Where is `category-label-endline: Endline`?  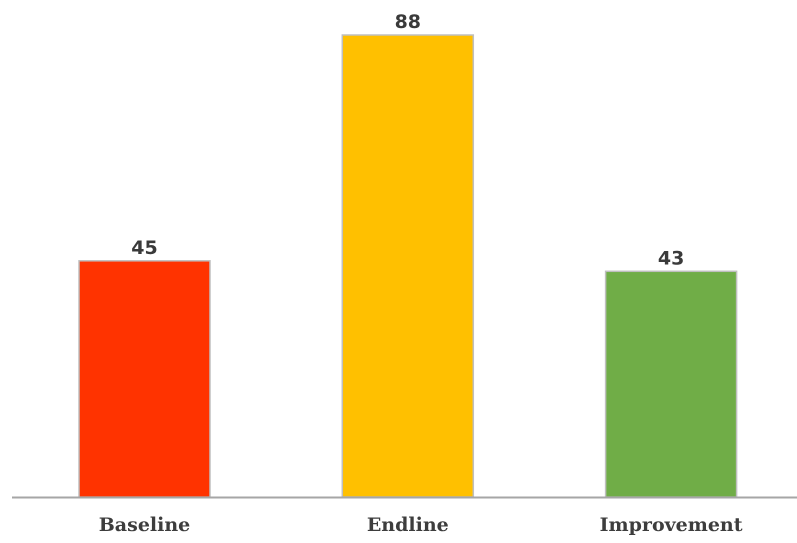
category-label-endline: Endline is located at coordinates (408, 525).